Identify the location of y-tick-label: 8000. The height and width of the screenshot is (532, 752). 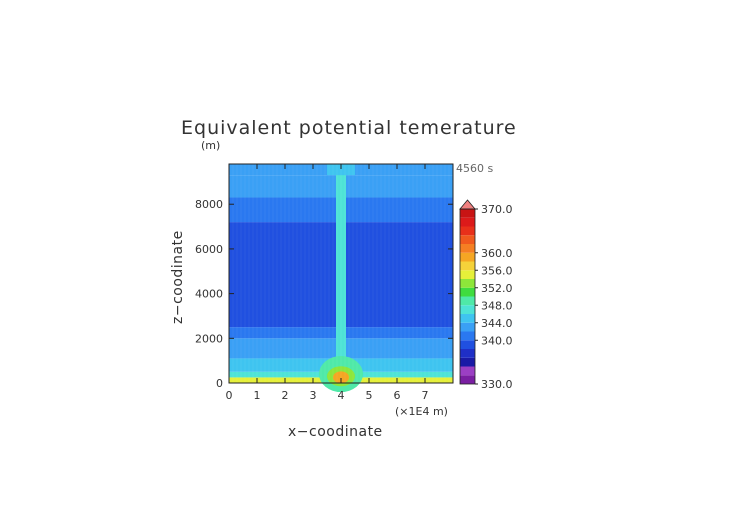
(209, 204).